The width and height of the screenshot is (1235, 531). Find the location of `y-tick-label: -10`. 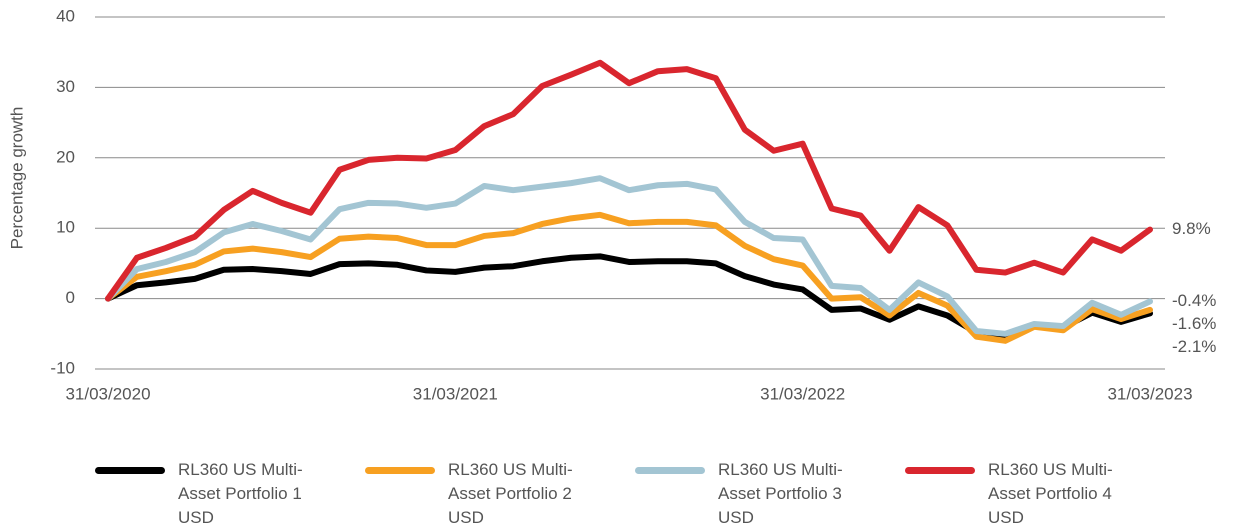

y-tick-label: -10 is located at coordinates (62, 367).